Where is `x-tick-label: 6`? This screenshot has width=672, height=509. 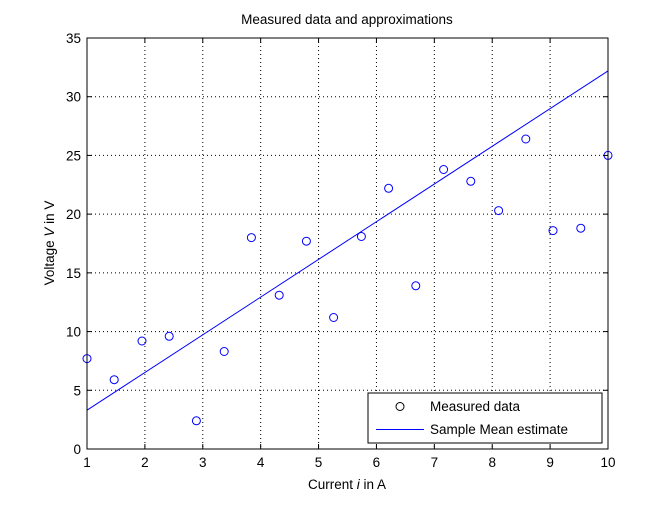 x-tick-label: 6 is located at coordinates (377, 462).